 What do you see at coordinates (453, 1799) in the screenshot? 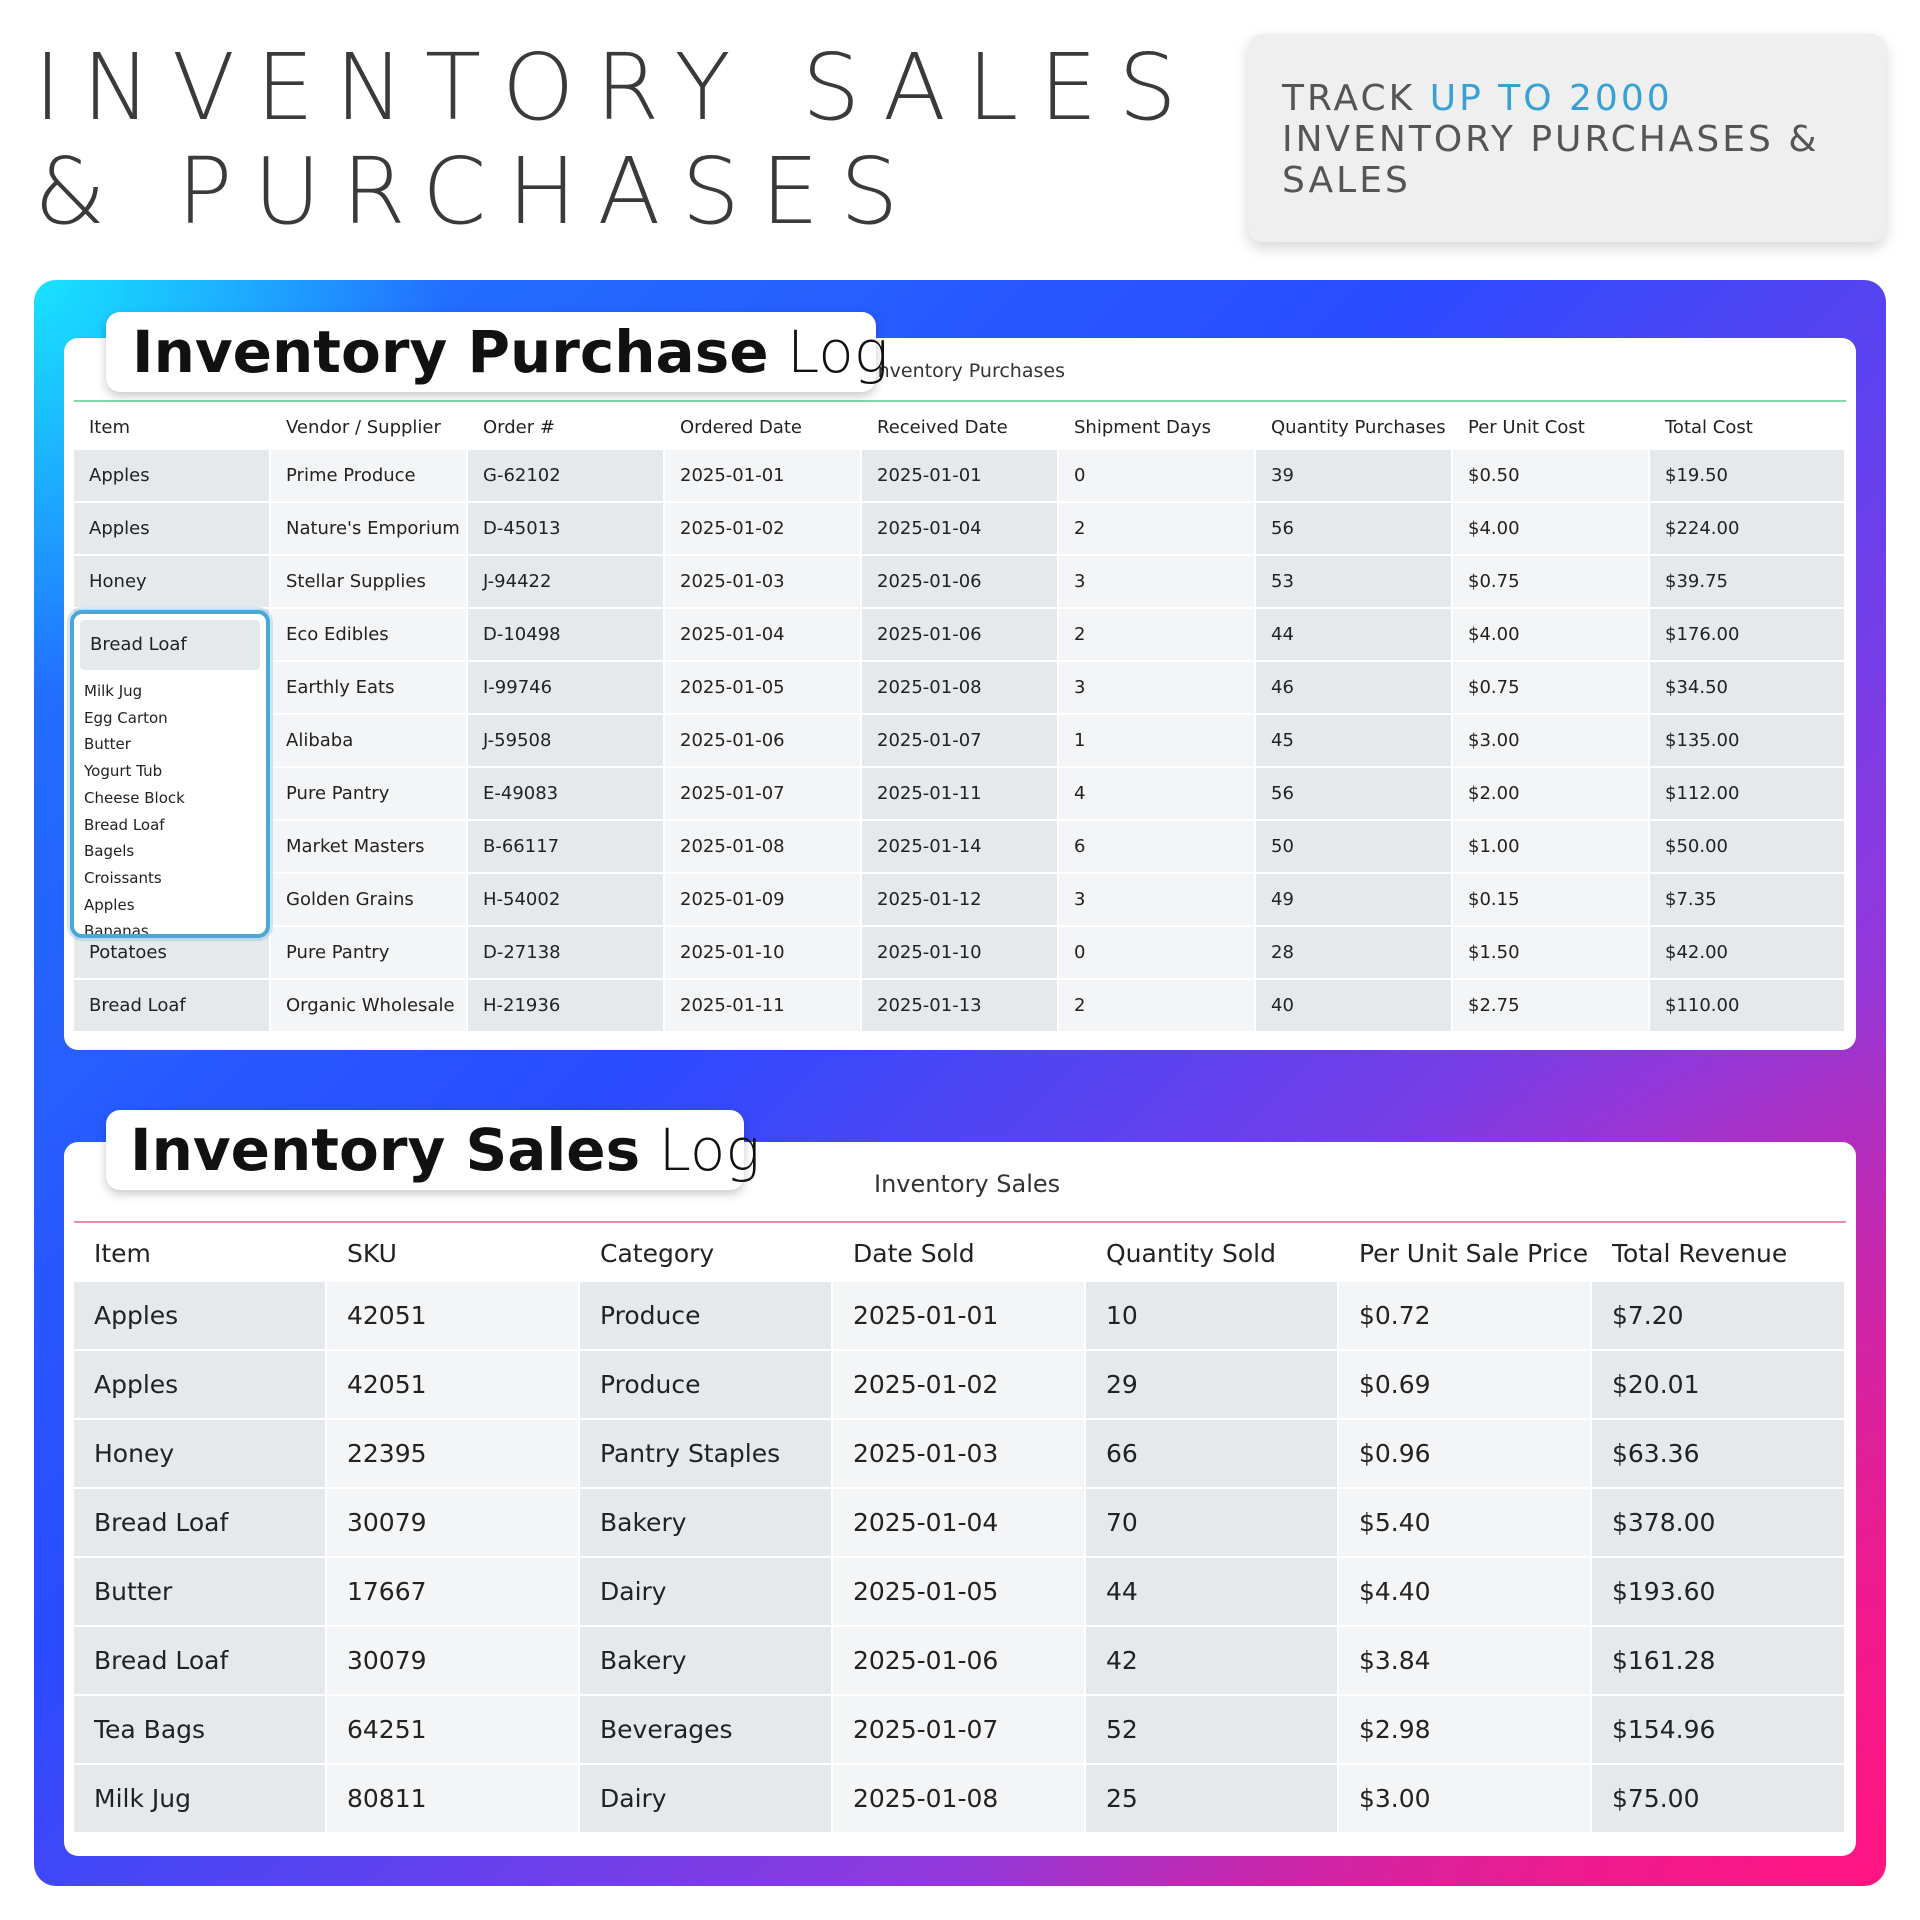
I see `table-cell: 80811` at bounding box center [453, 1799].